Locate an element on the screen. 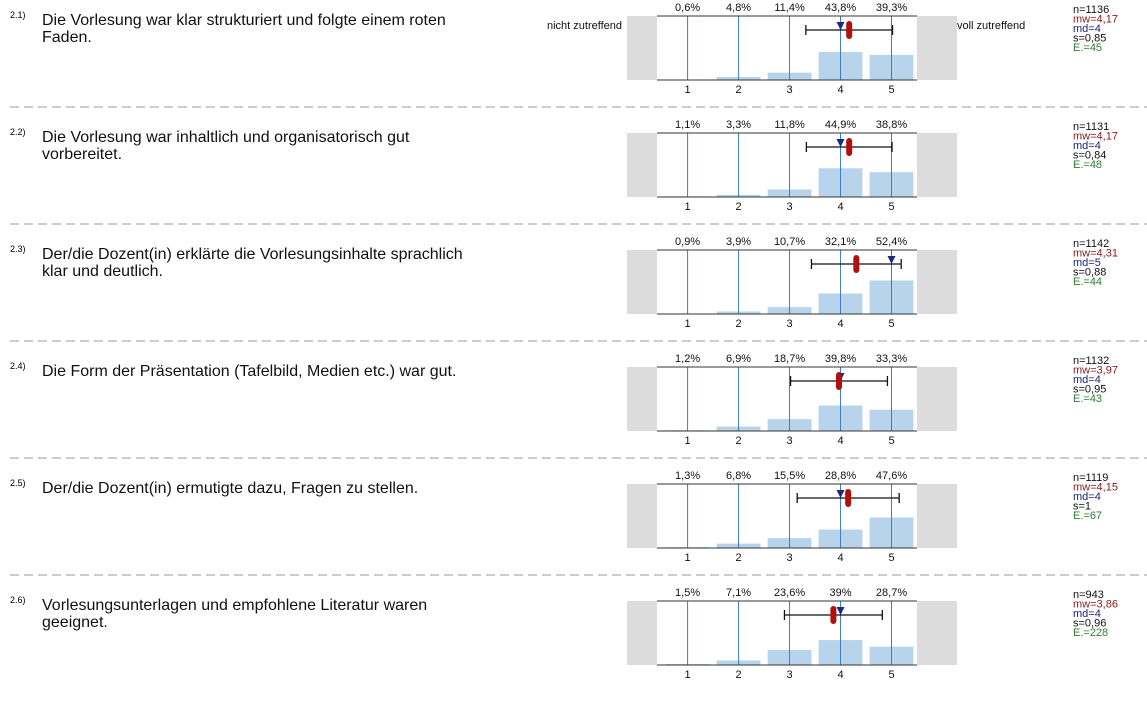 Image resolution: width=1147 pixels, height=702 pixels. value-label: 23,6% is located at coordinates (789, 593).